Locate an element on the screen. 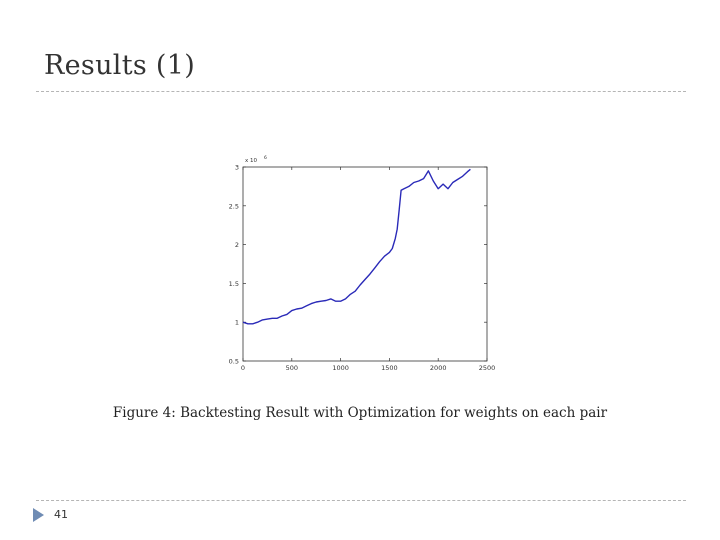 This screenshot has height=540, width=720. y-tick-label: 2.5 is located at coordinates (234, 206).